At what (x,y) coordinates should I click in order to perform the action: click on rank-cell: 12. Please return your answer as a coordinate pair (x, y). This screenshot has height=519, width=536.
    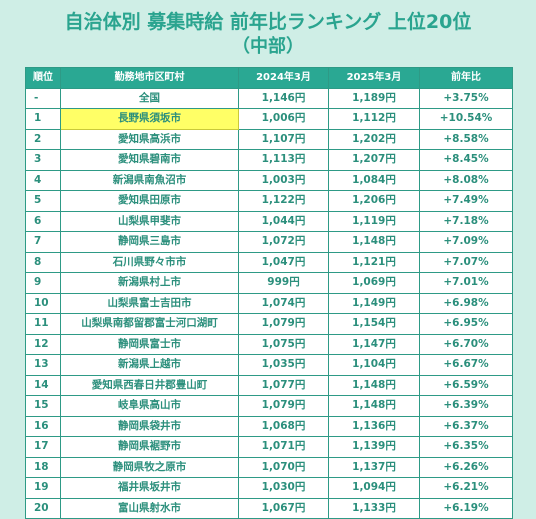
    Looking at the image, I should click on (43, 344).